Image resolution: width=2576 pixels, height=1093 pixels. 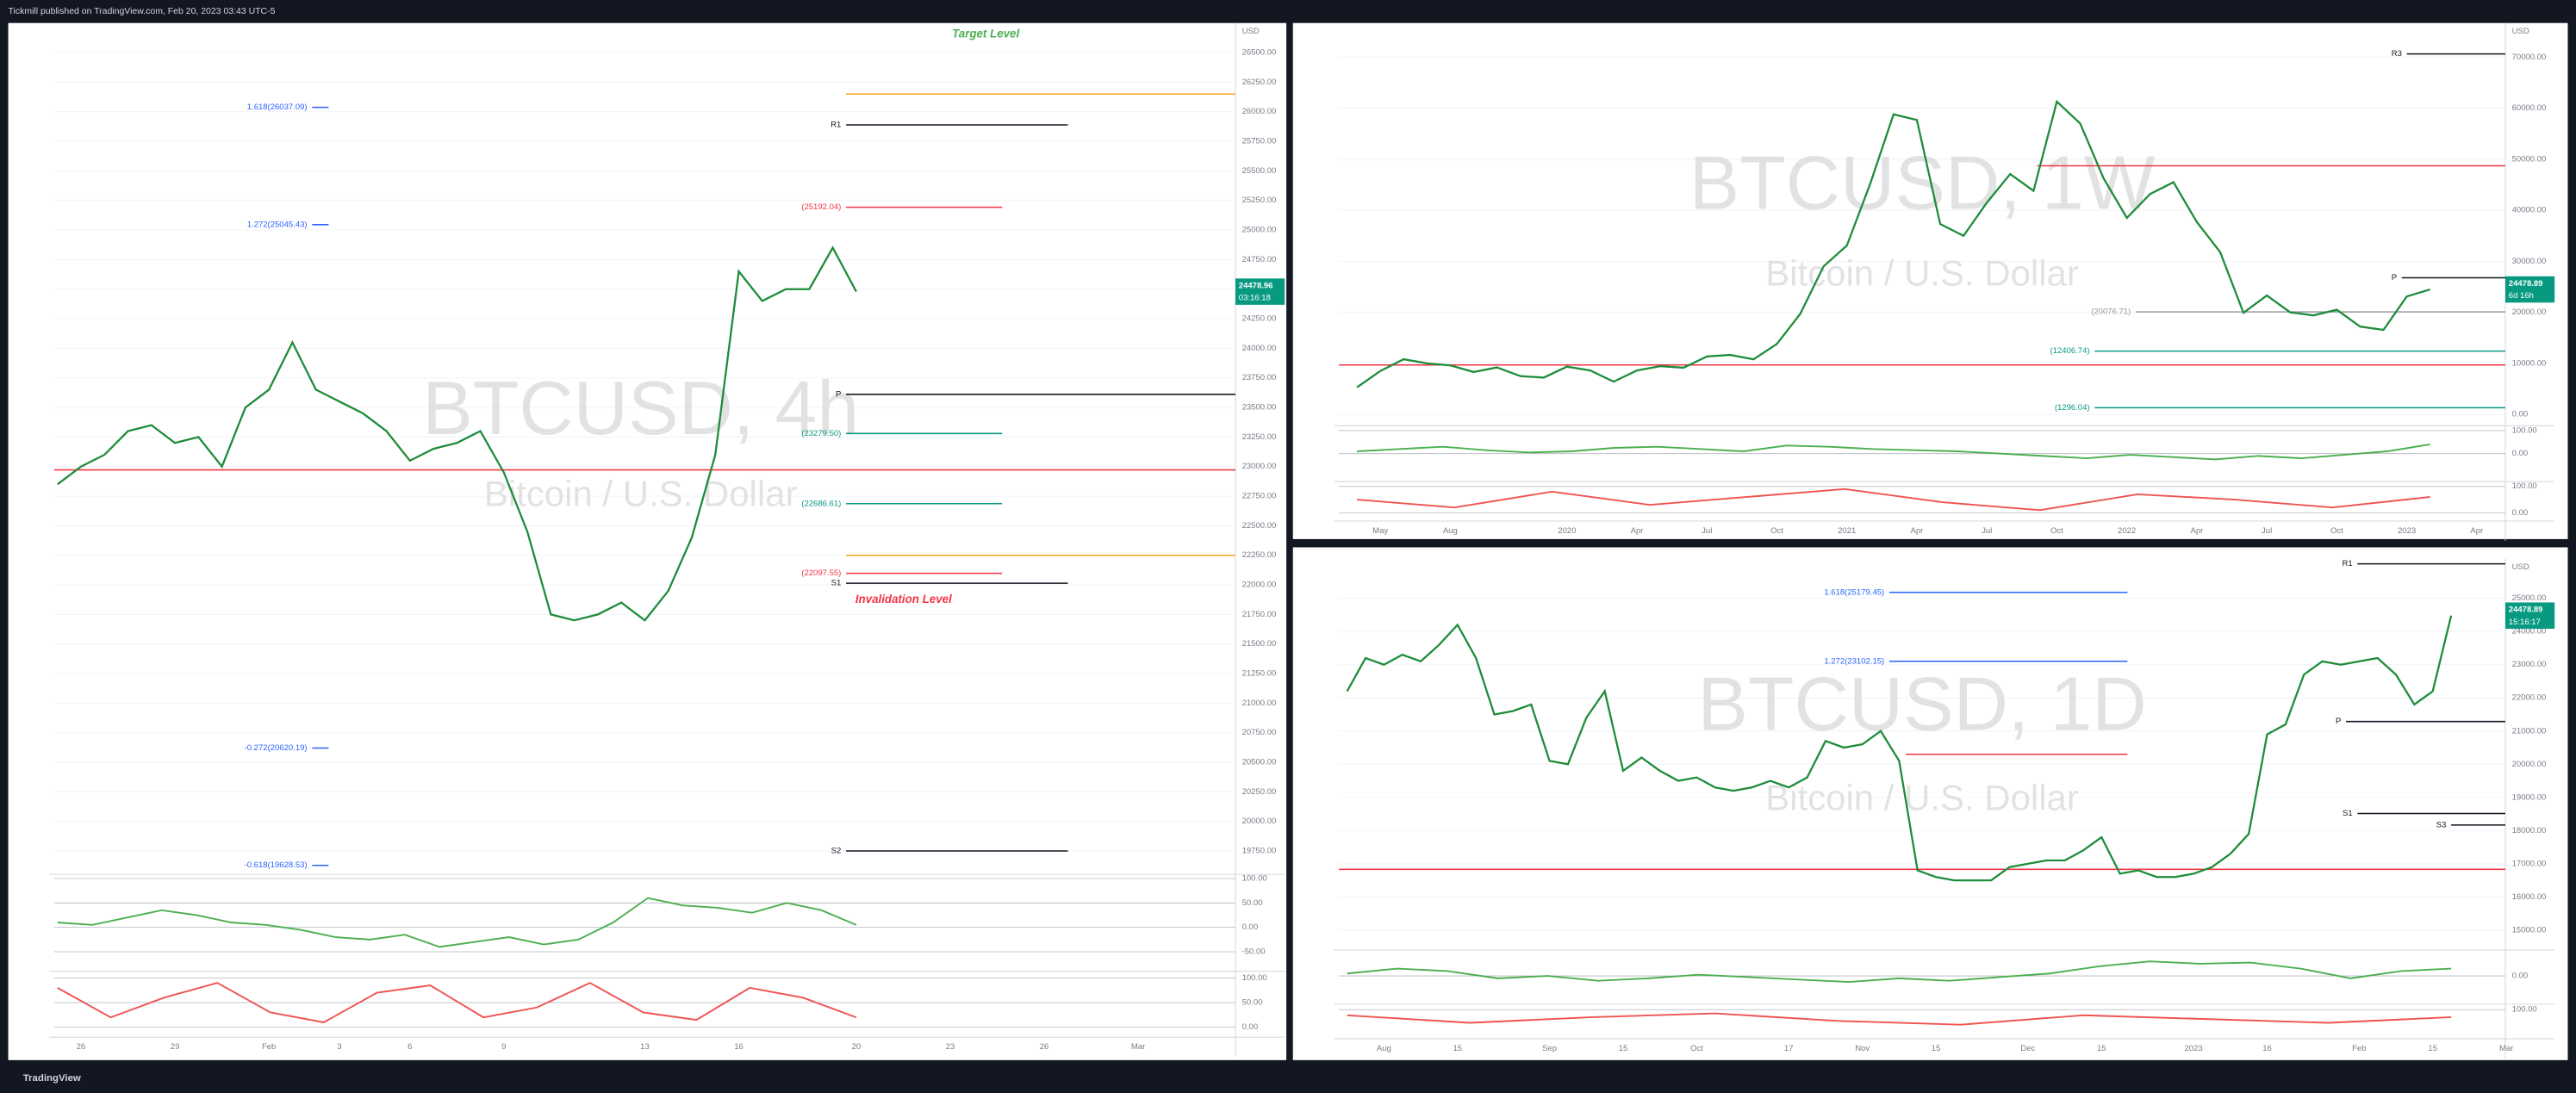 I want to click on countdown: 03:16:18, so click(x=1255, y=298).